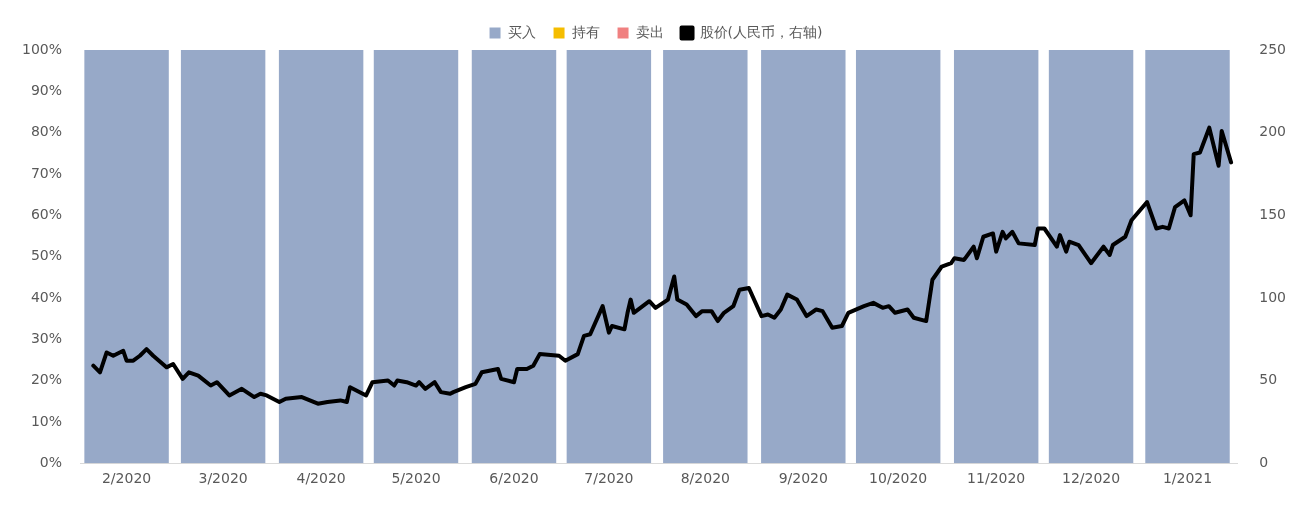  Describe the element at coordinates (609, 478) in the screenshot. I see `x-tick-label: 7/2020` at that location.